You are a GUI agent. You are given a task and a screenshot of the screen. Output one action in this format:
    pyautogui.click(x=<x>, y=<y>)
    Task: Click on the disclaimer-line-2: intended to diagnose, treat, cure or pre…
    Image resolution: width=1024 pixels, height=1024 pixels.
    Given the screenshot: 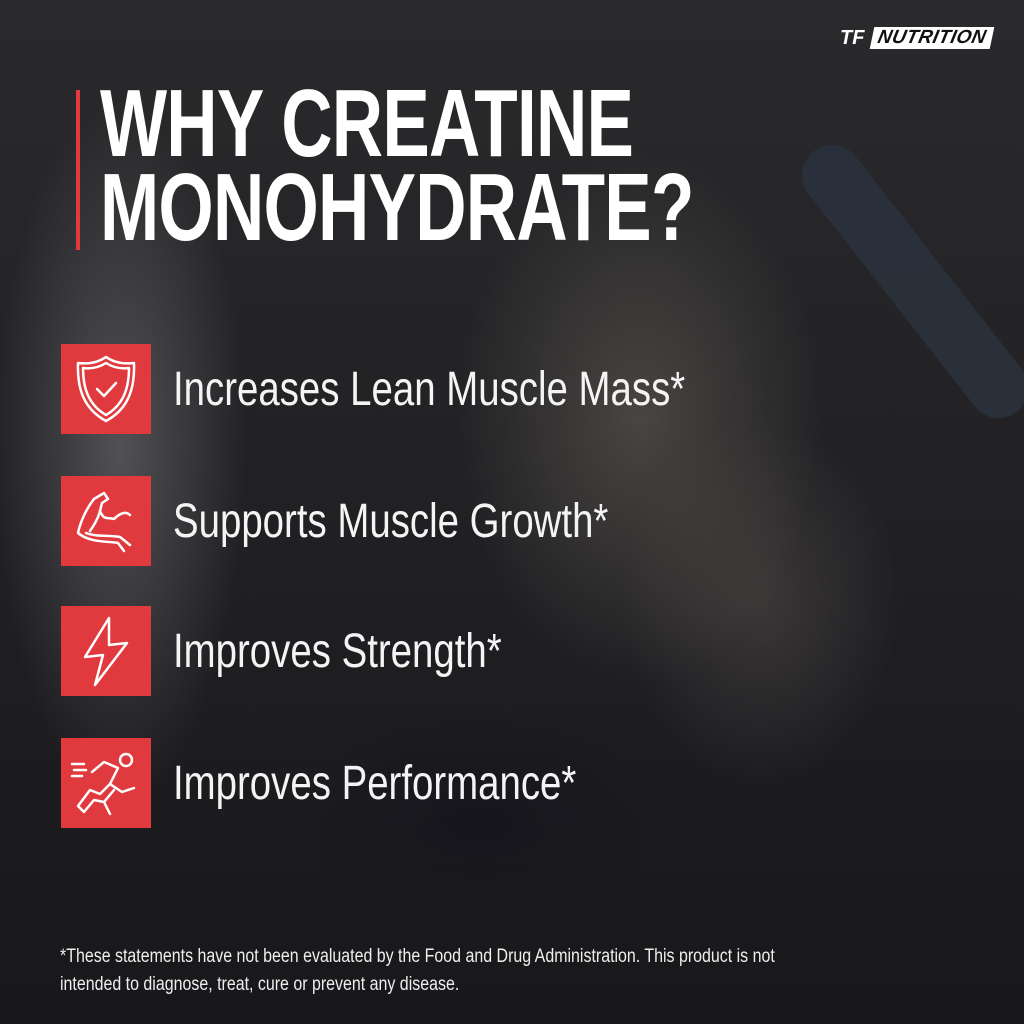 What is the action you would take?
    pyautogui.click(x=260, y=984)
    